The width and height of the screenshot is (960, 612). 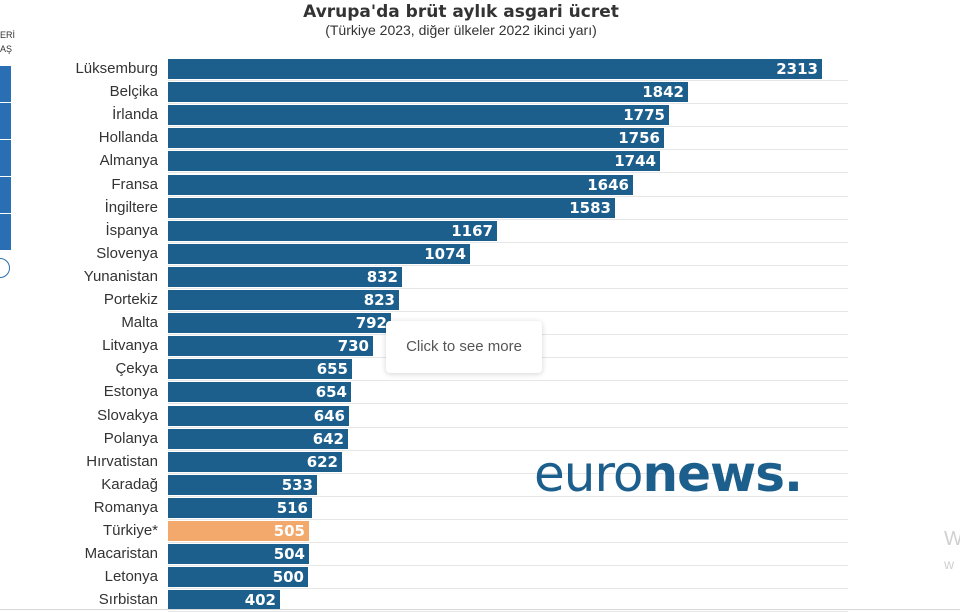 What do you see at coordinates (429, 92) in the screenshot?
I see `bar: 1842` at bounding box center [429, 92].